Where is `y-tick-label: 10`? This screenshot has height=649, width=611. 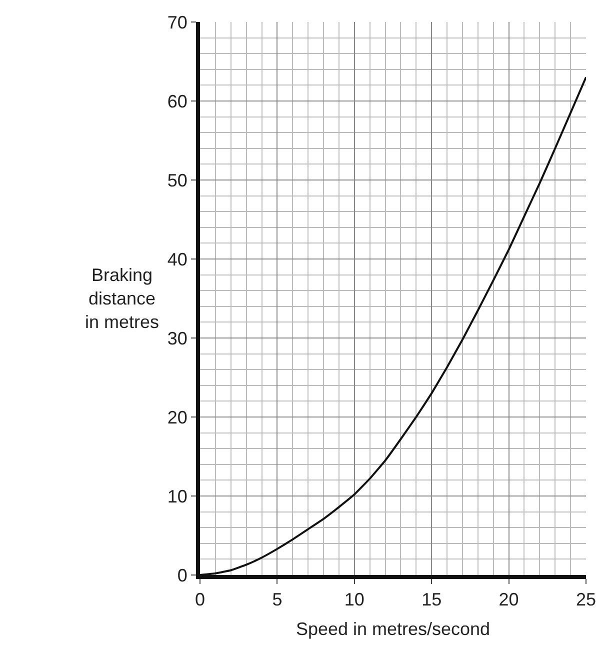 y-tick-label: 10 is located at coordinates (177, 496).